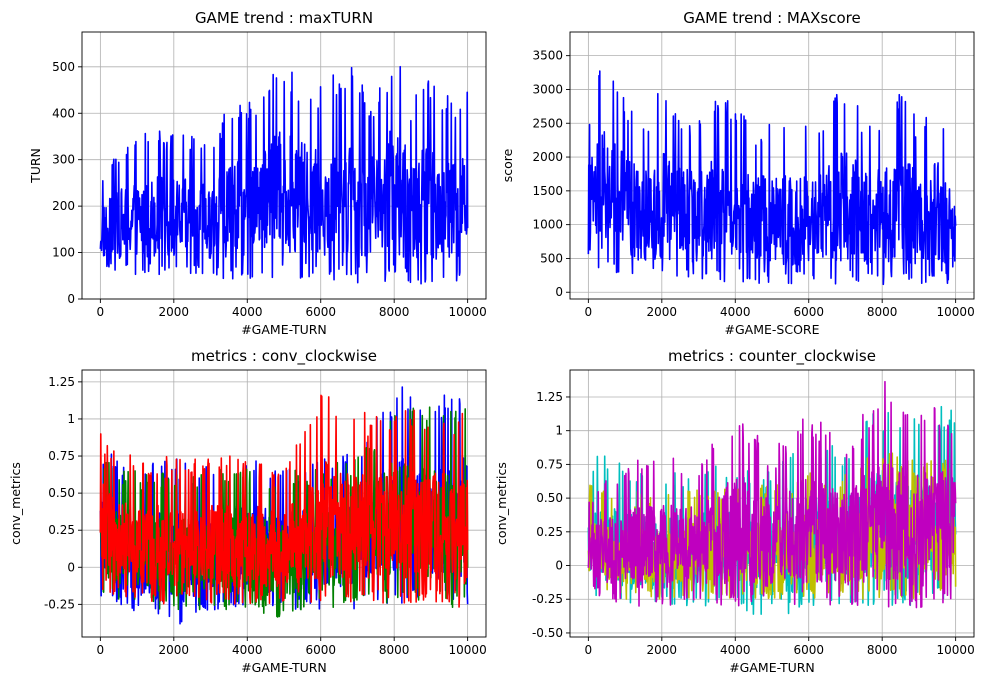 The width and height of the screenshot is (987, 690). Describe the element at coordinates (63, 160) in the screenshot. I see `y-tick-label: 300` at that location.